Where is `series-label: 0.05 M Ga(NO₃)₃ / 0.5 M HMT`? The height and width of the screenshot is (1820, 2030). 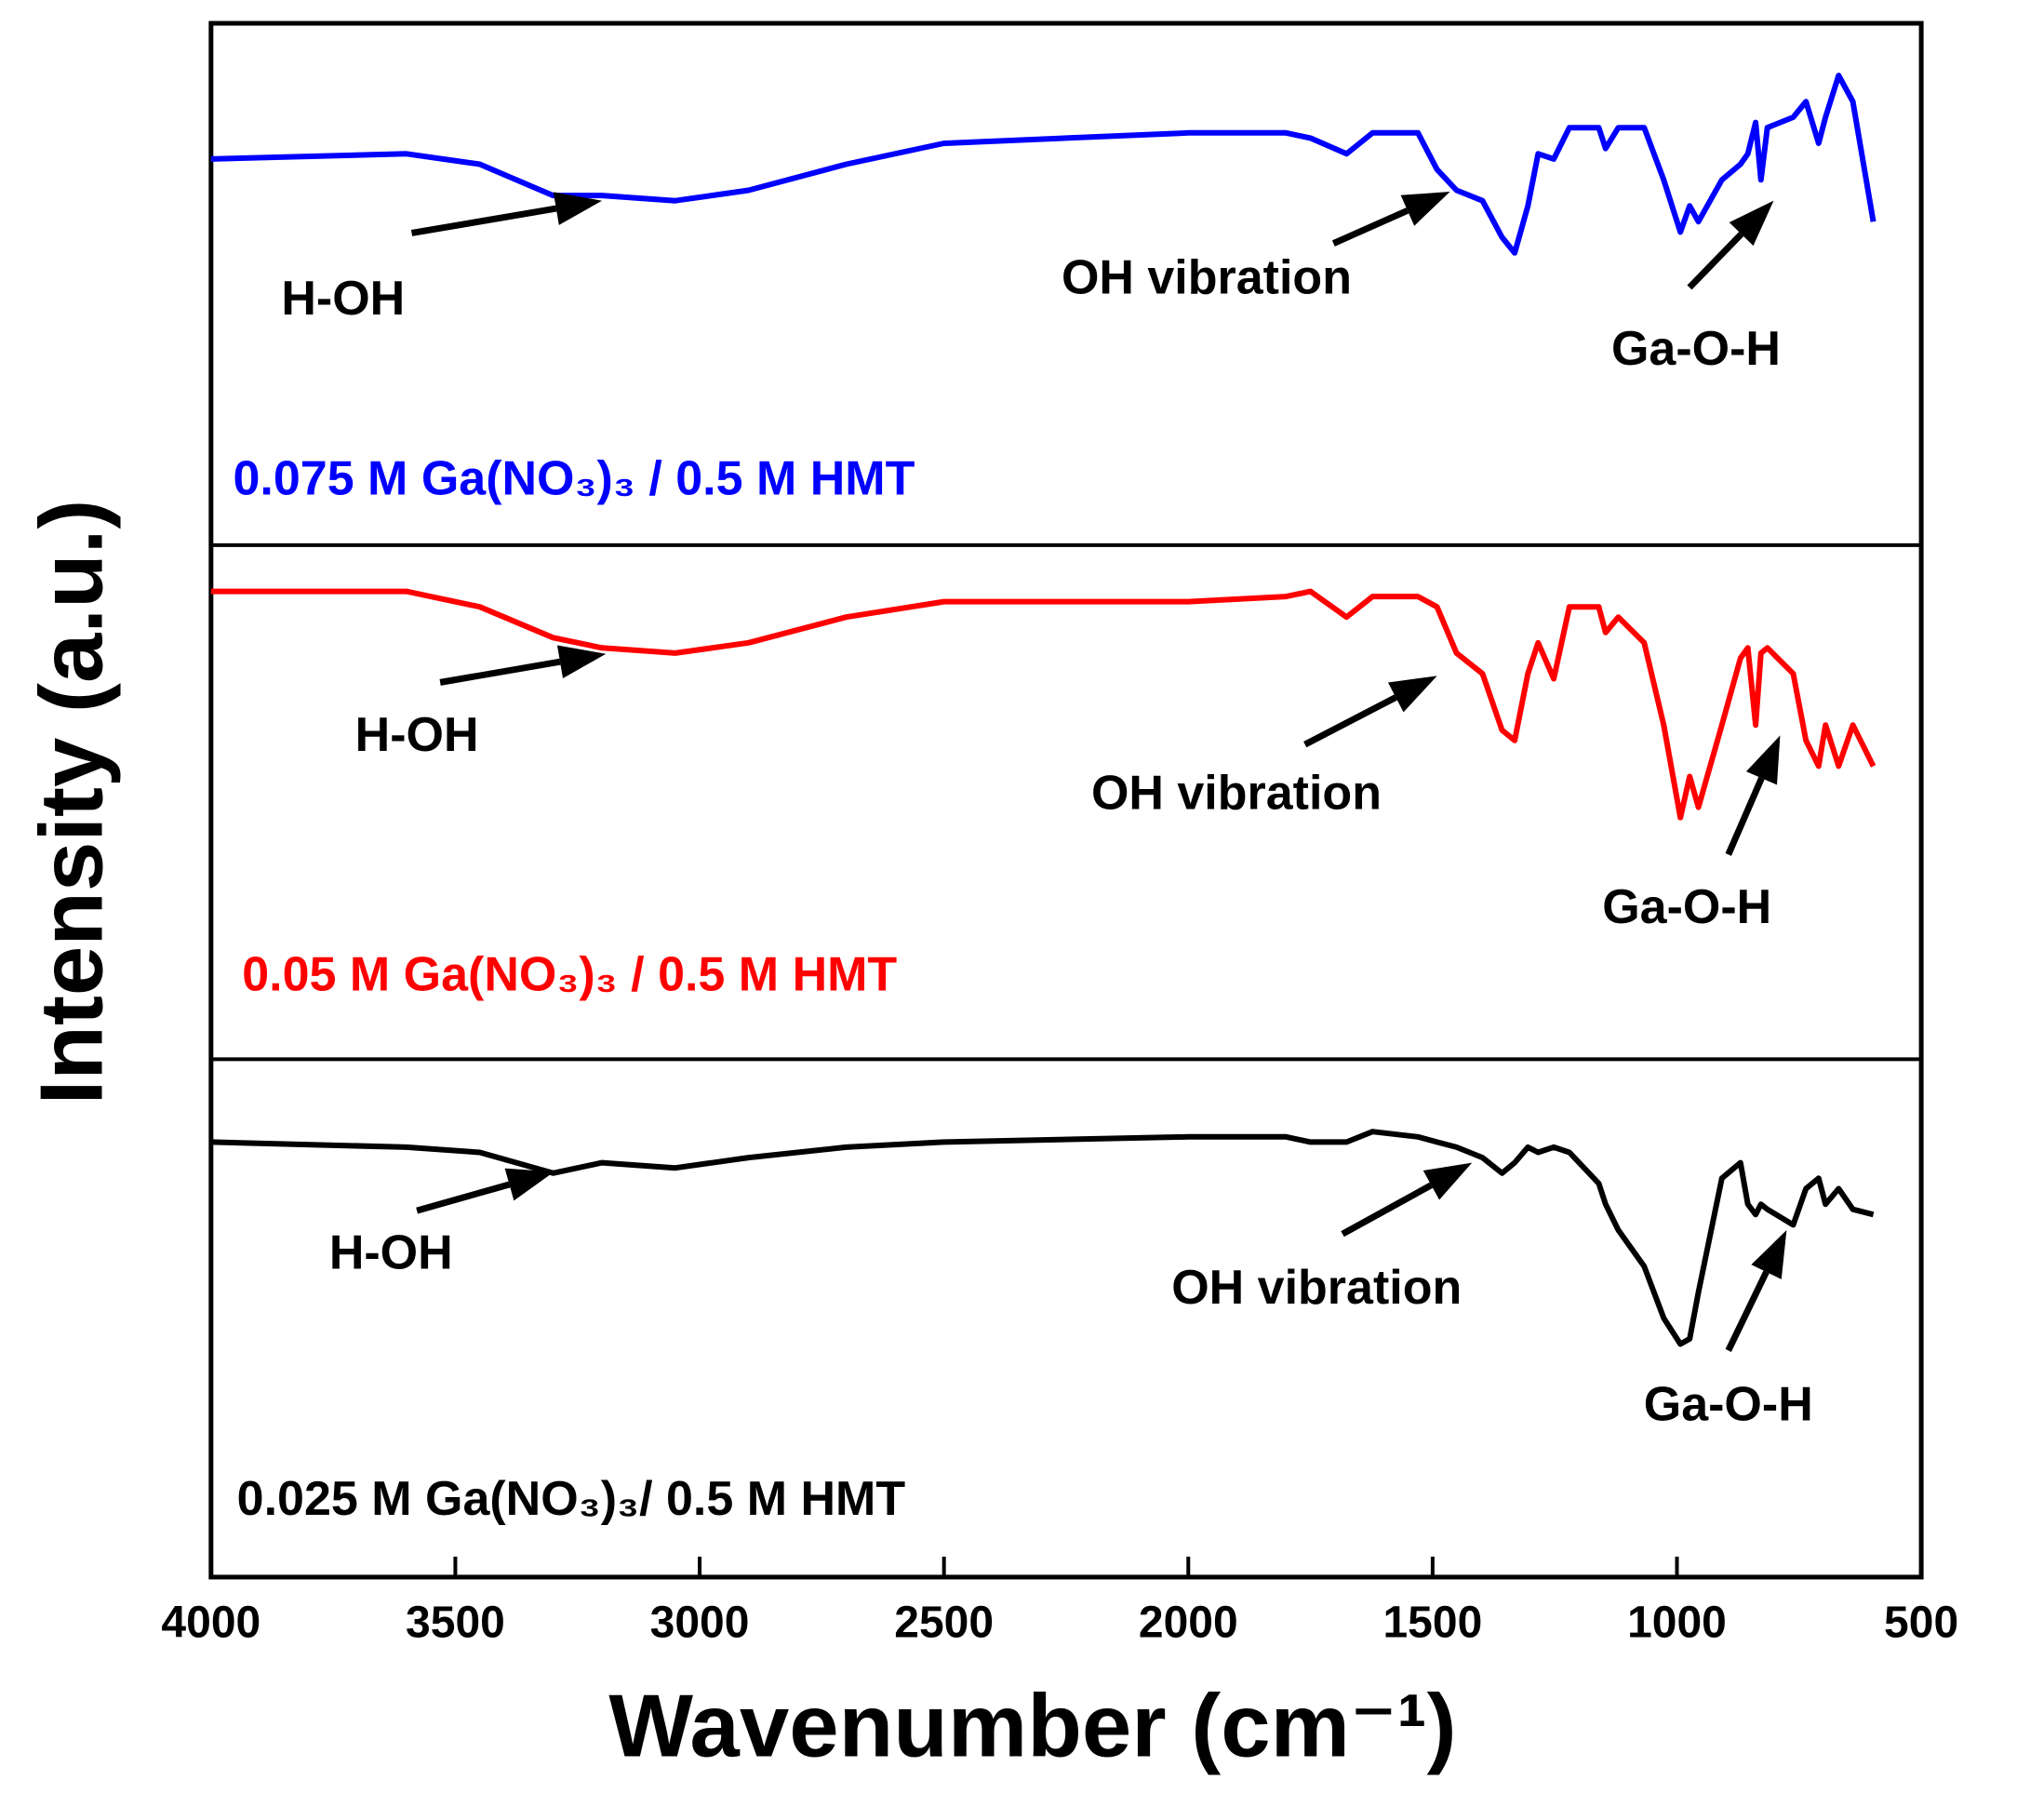
series-label: 0.05 M Ga(NO₃)₃ / 0.5 M HMT is located at coordinates (570, 974).